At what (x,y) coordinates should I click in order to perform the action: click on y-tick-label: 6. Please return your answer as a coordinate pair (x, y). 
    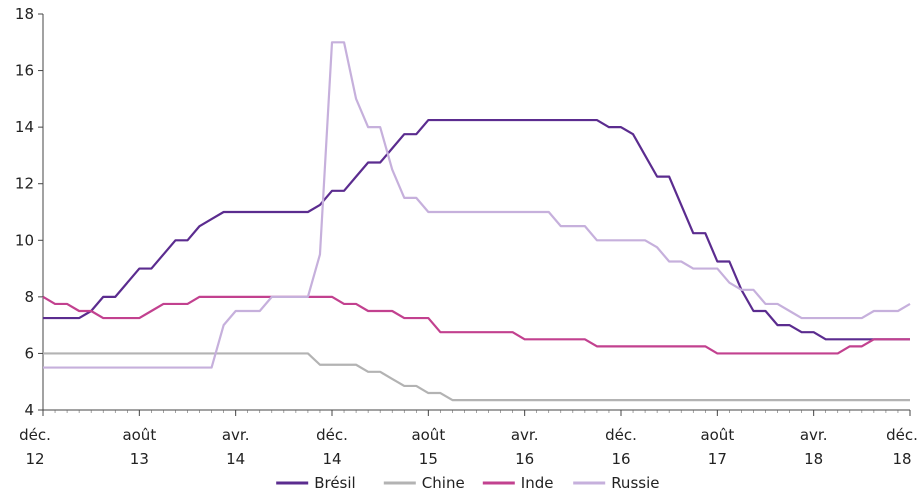
    Looking at the image, I should click on (29, 353).